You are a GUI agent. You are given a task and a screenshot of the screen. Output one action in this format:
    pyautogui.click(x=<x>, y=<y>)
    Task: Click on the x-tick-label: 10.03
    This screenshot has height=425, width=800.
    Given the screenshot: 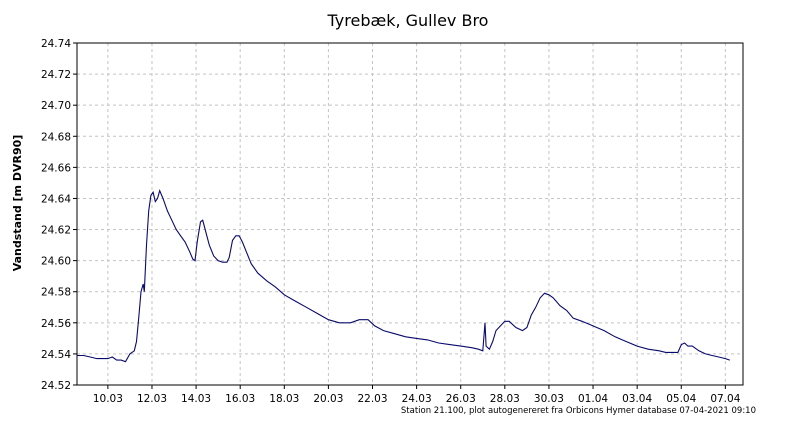 What is the action you would take?
    pyautogui.click(x=108, y=399)
    